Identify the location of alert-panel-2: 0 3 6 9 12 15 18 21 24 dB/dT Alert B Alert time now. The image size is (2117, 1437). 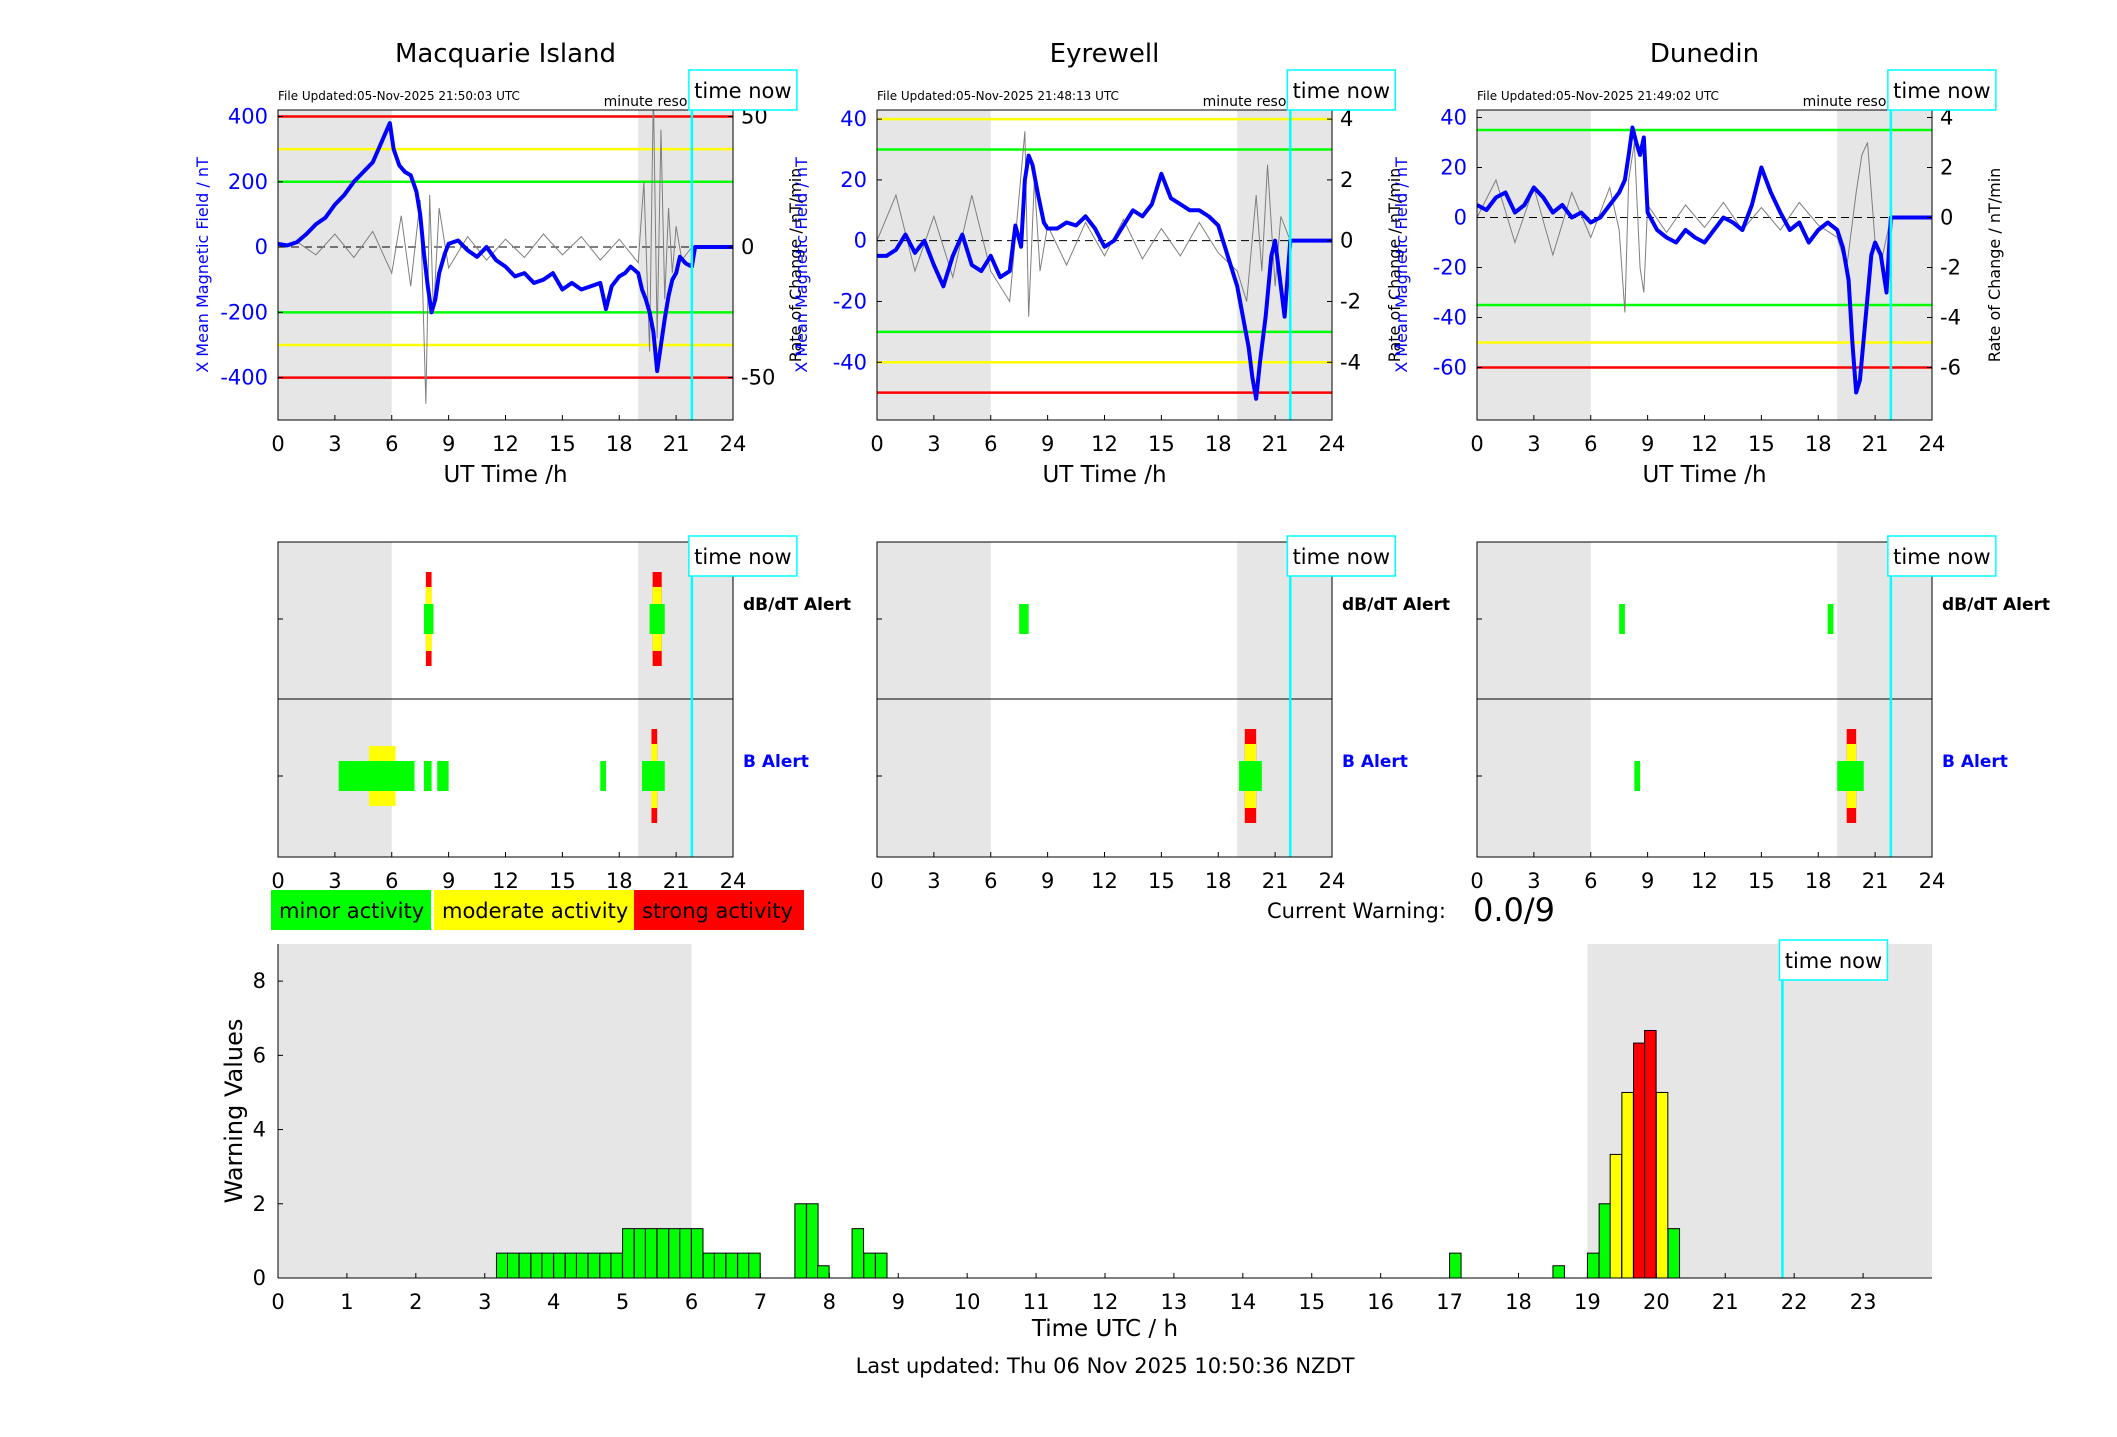
(1760, 714).